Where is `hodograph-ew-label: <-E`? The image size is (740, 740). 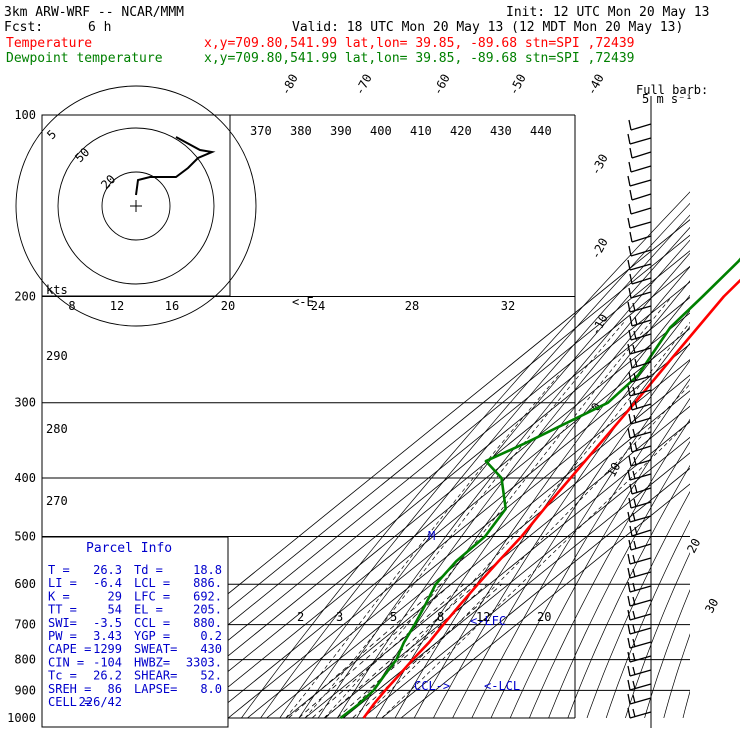
hodograph-ew-label: <-E is located at coordinates (303, 302).